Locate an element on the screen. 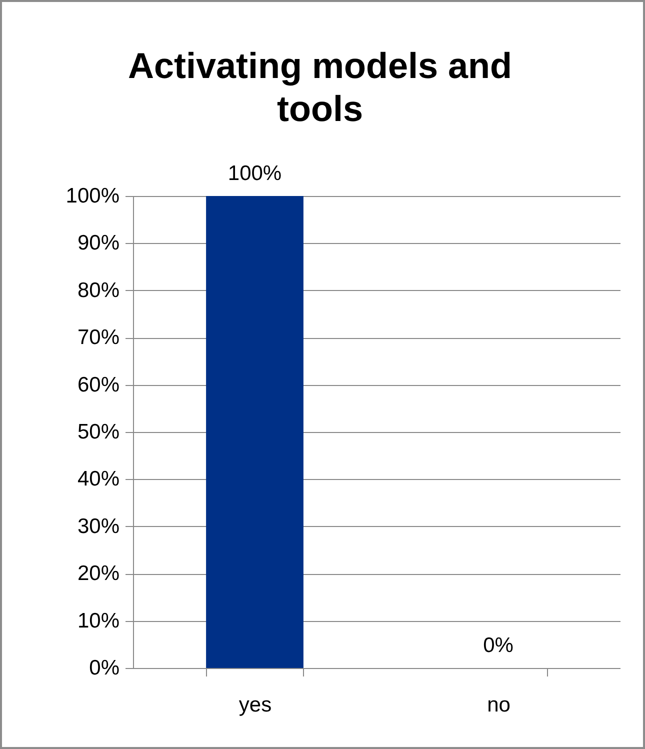  y-tick-label: 40% is located at coordinates (98, 479).